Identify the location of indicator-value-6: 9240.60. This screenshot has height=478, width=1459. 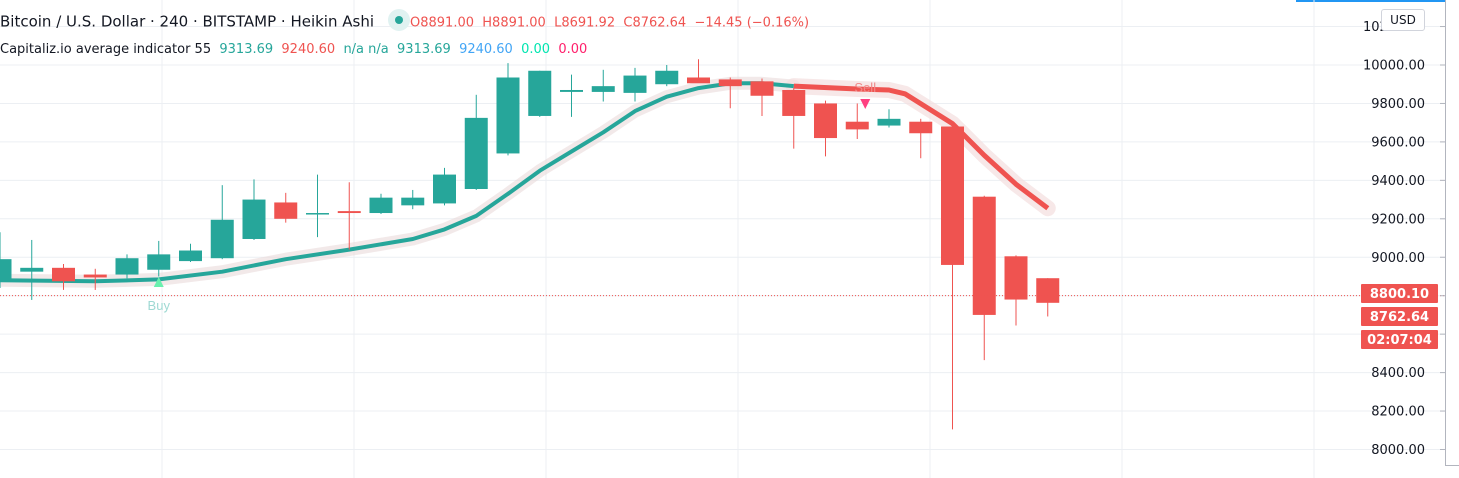
(486, 49).